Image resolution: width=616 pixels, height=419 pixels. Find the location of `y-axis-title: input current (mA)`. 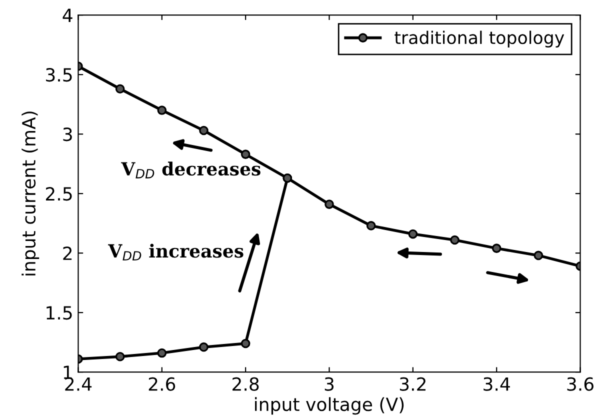

y-axis-title: input current (mA) is located at coordinates (31, 194).